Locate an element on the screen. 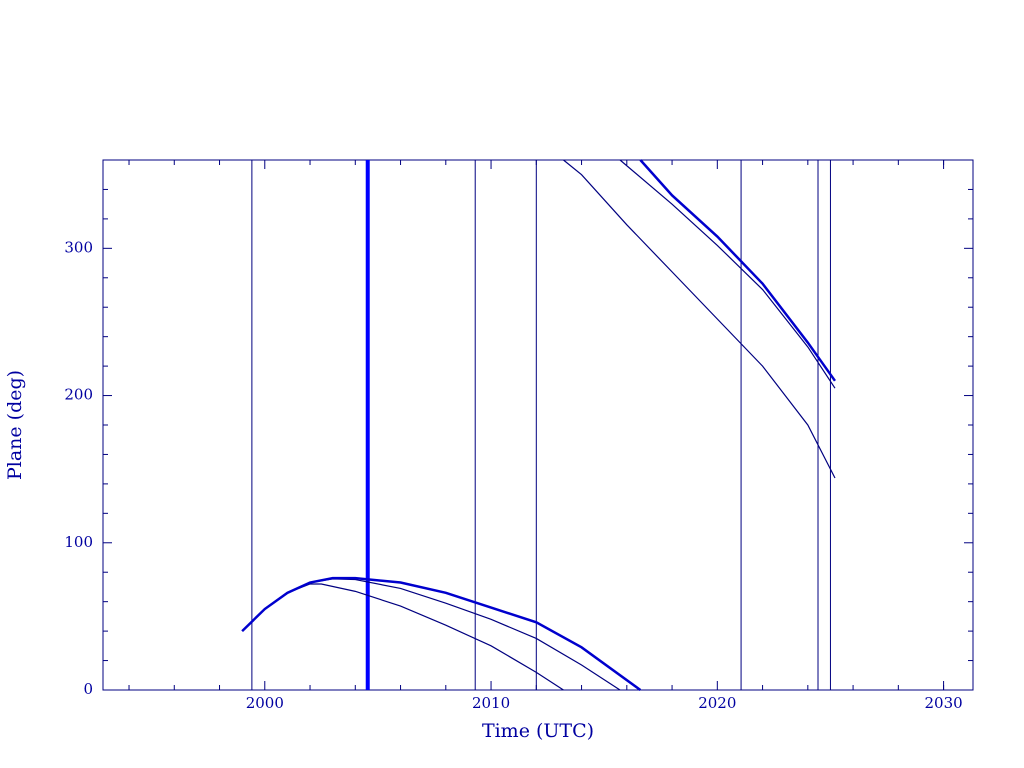 Image resolution: width=1024 pixels, height=768 pixels. y-tick-label: 100 is located at coordinates (78, 542).